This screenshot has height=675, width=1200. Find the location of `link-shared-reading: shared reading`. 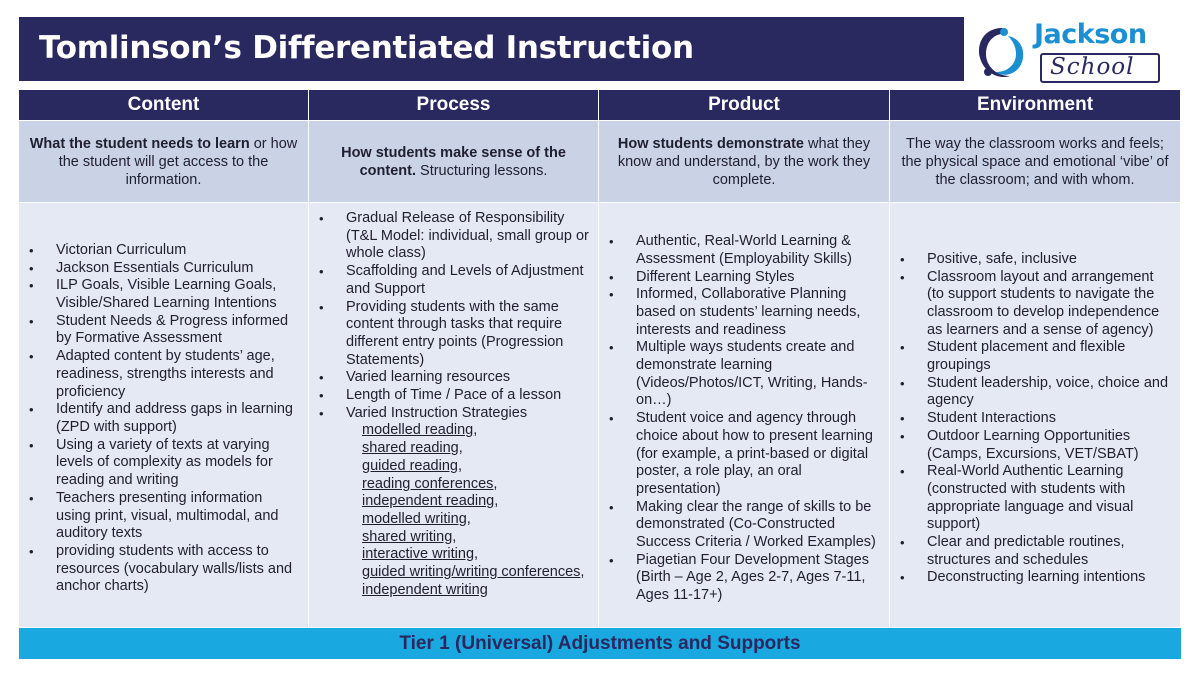

link-shared-reading: shared reading is located at coordinates (410, 448).